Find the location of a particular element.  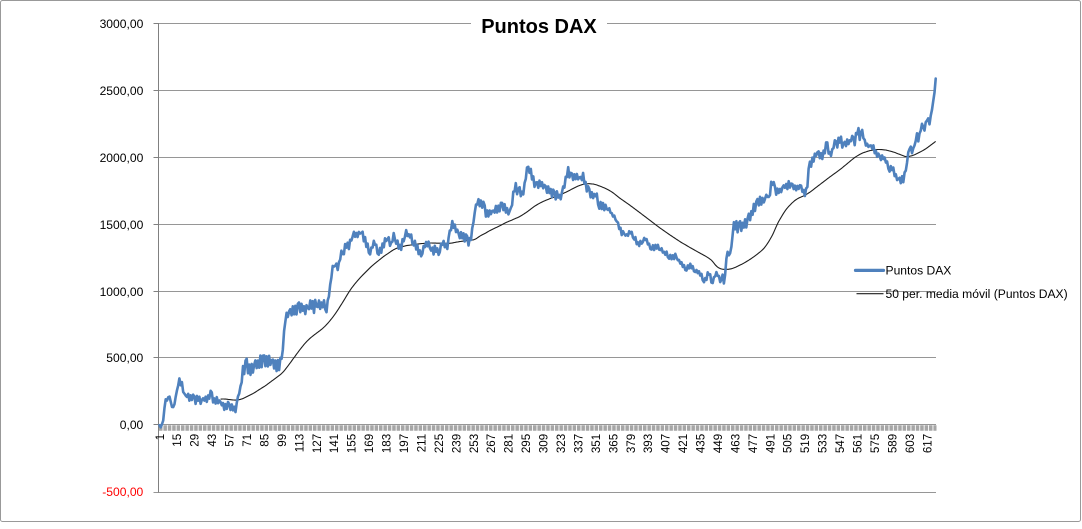

svg-text: 239 is located at coordinates (456, 443).